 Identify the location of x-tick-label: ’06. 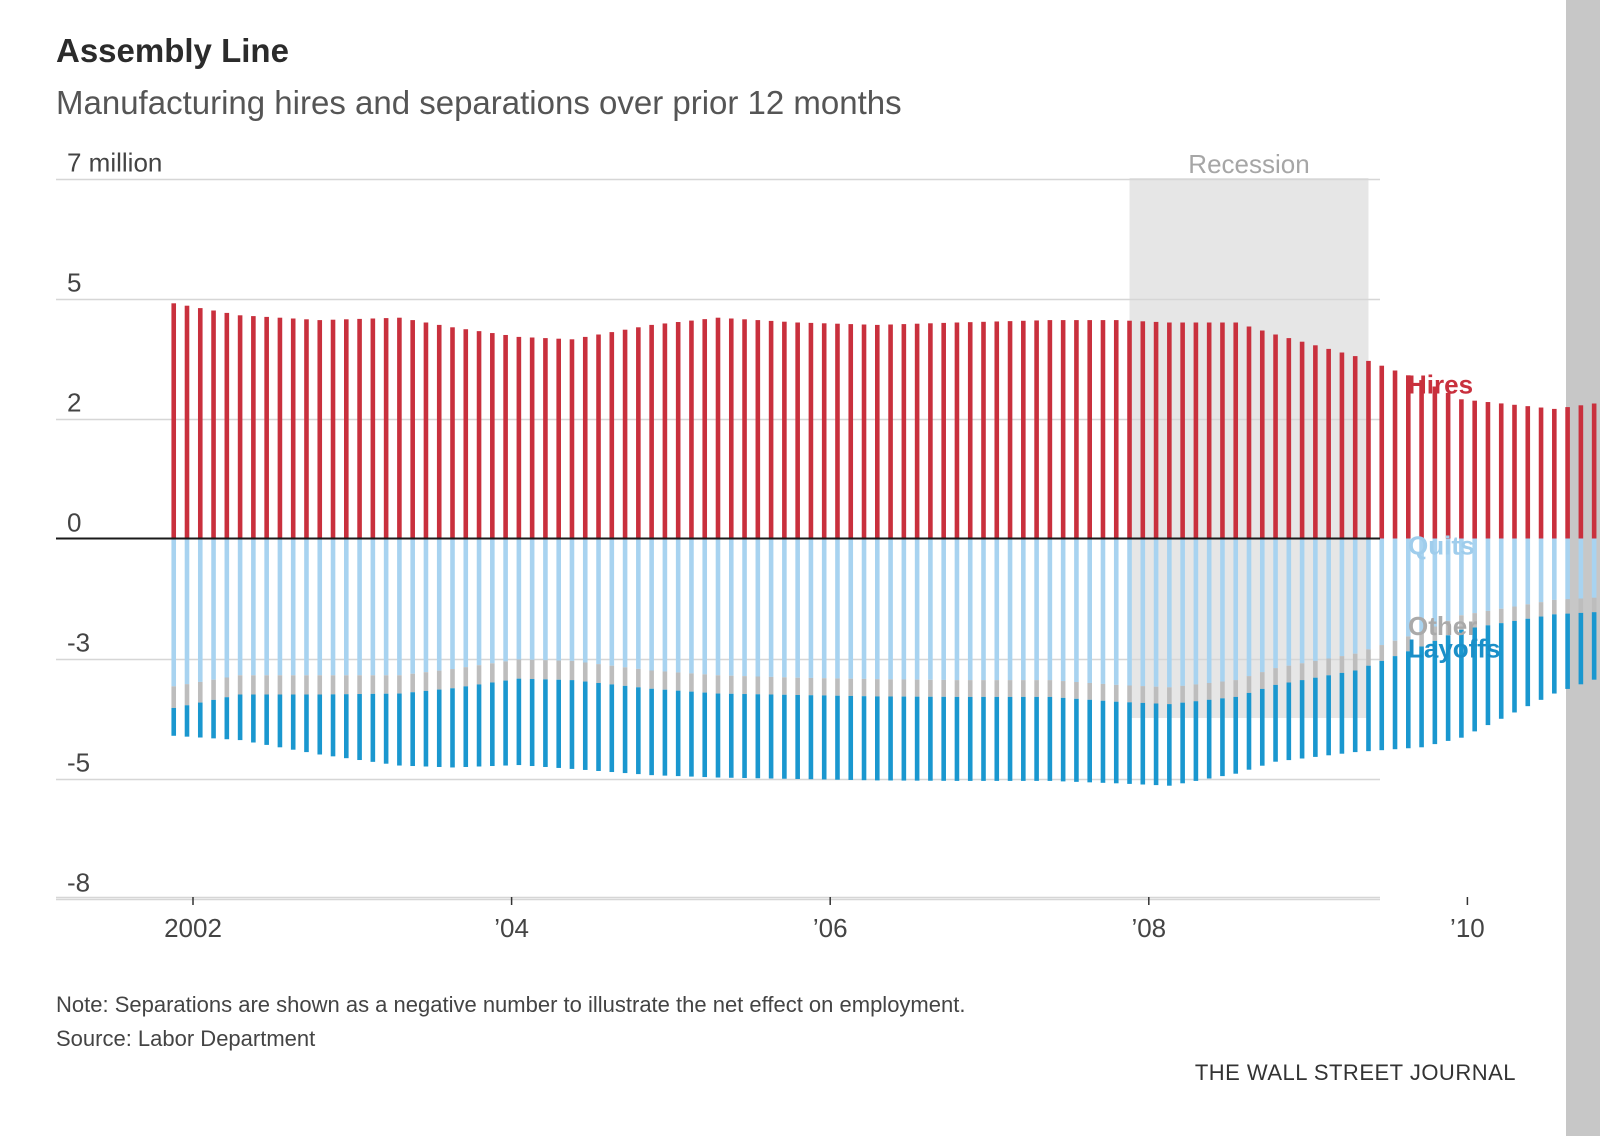
(830, 928).